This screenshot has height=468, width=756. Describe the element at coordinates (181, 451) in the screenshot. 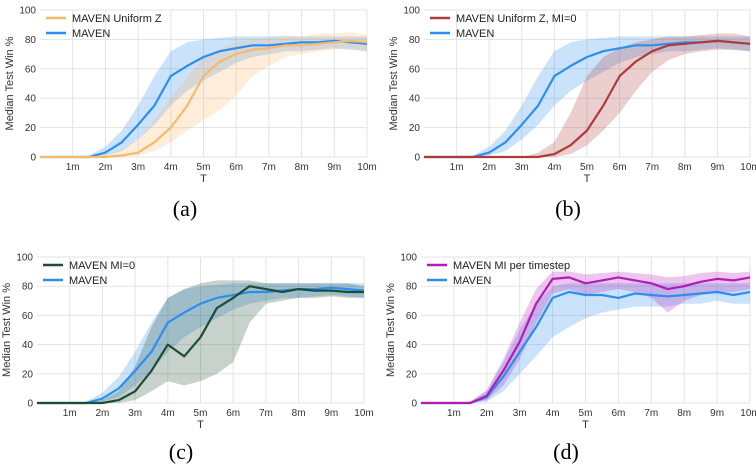

I see `panel-caption: (c)` at that location.